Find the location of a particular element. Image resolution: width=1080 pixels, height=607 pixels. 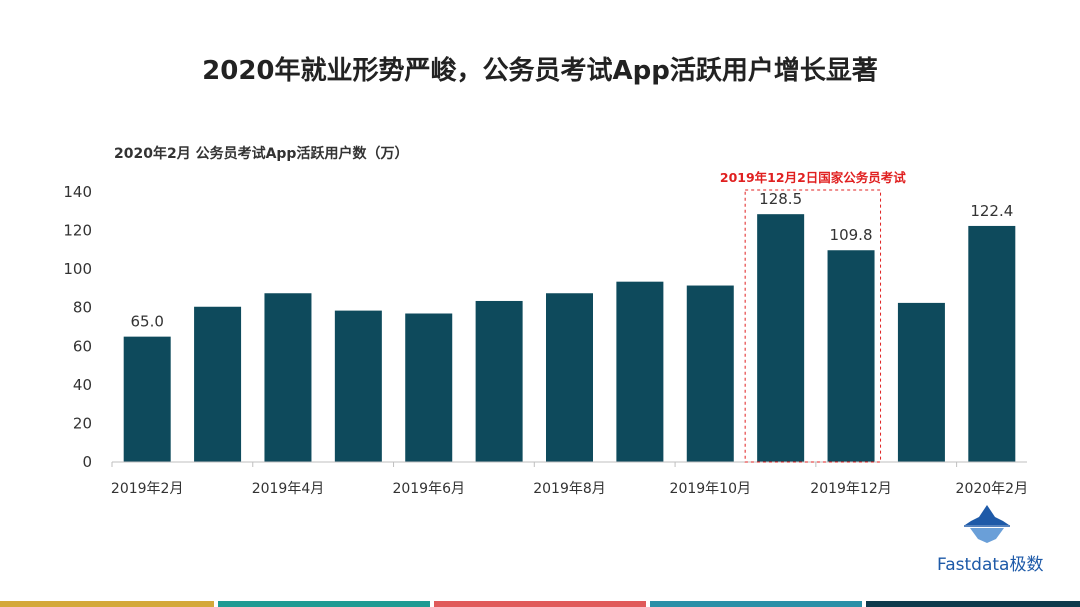

fastdata-logo: Fastdata极数 is located at coordinates (990, 539).